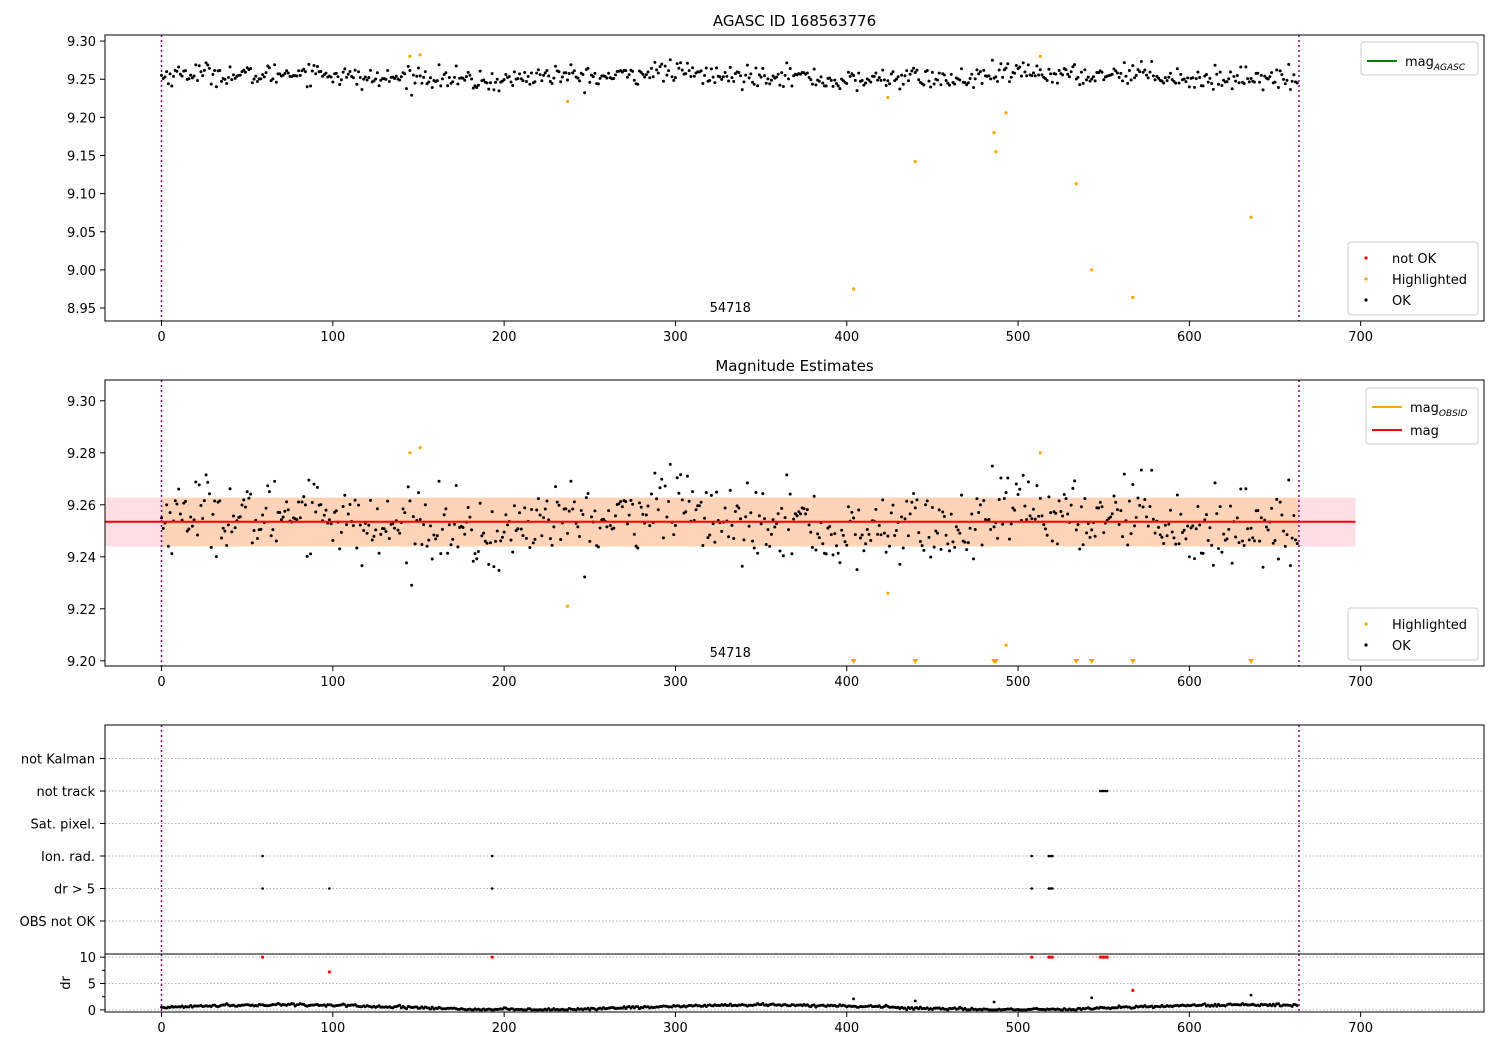 The image size is (1500, 1050). I want to click on x-tick-label: 200, so click(504, 682).